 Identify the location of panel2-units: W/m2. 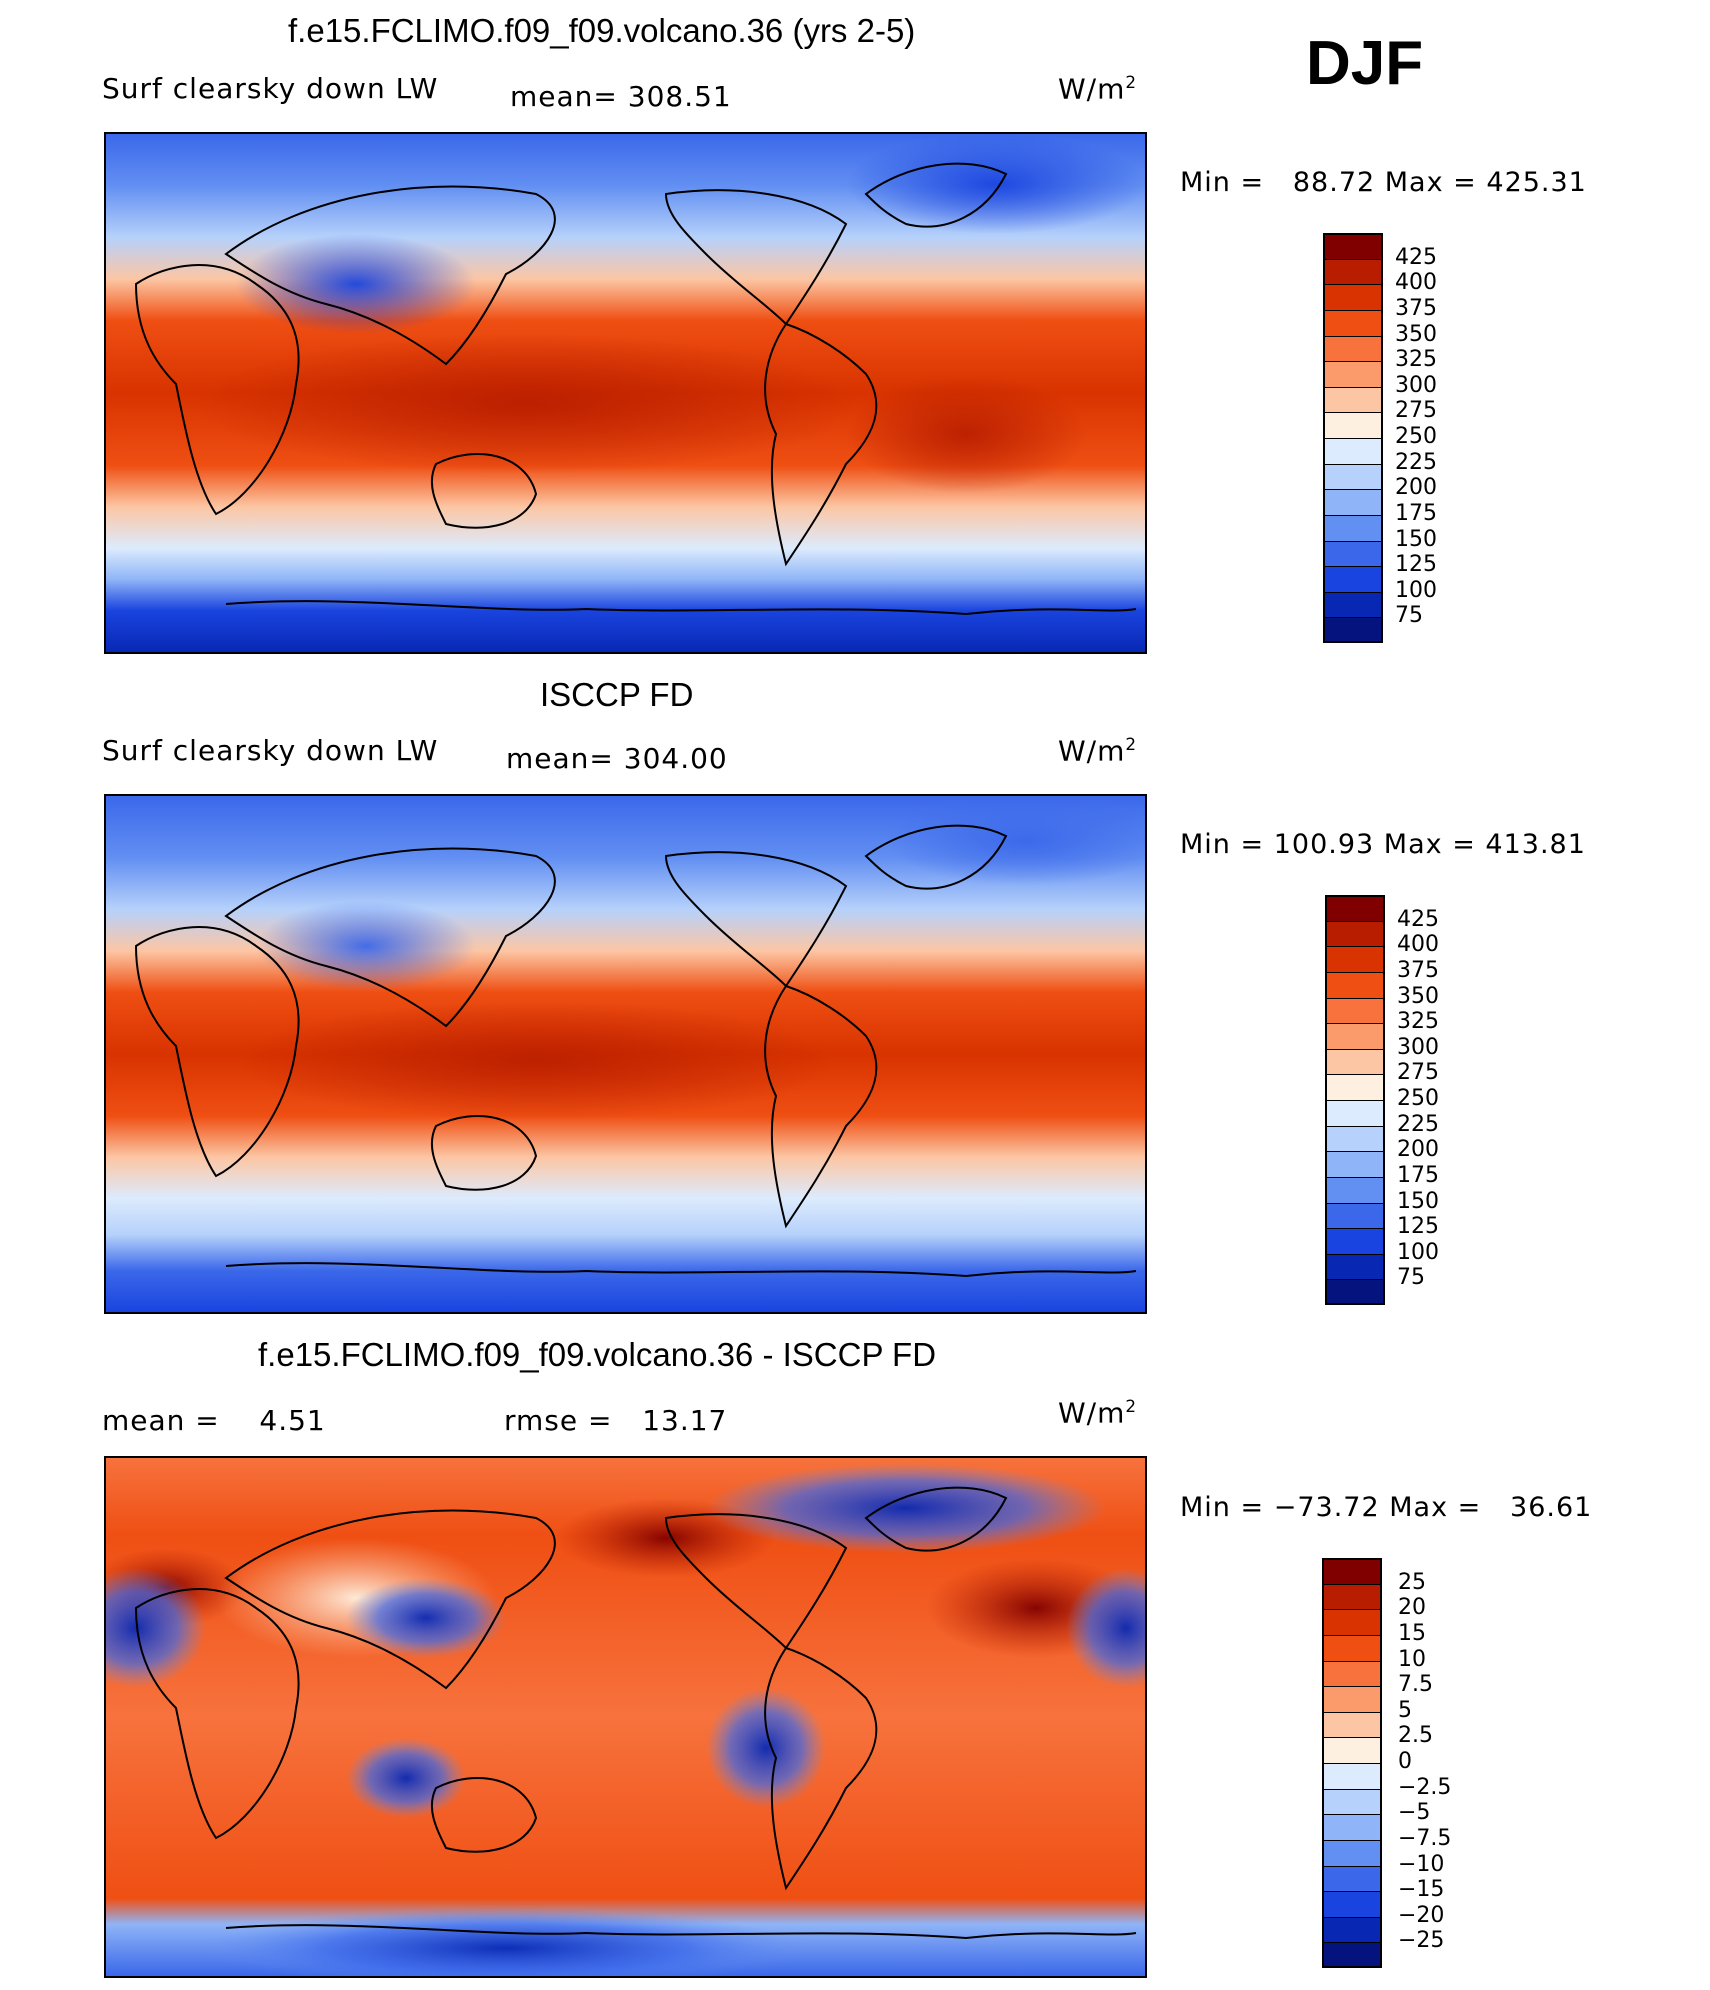
(1098, 751).